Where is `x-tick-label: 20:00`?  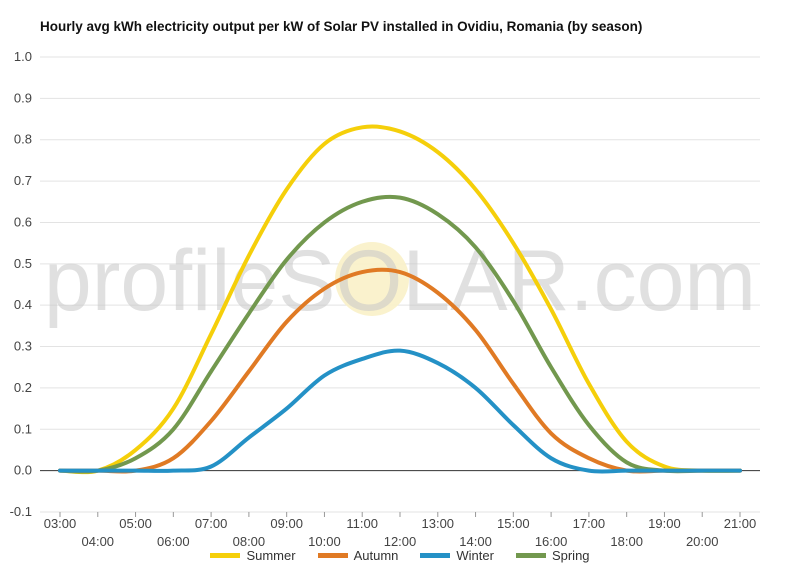
x-tick-label: 20:00 is located at coordinates (702, 541).